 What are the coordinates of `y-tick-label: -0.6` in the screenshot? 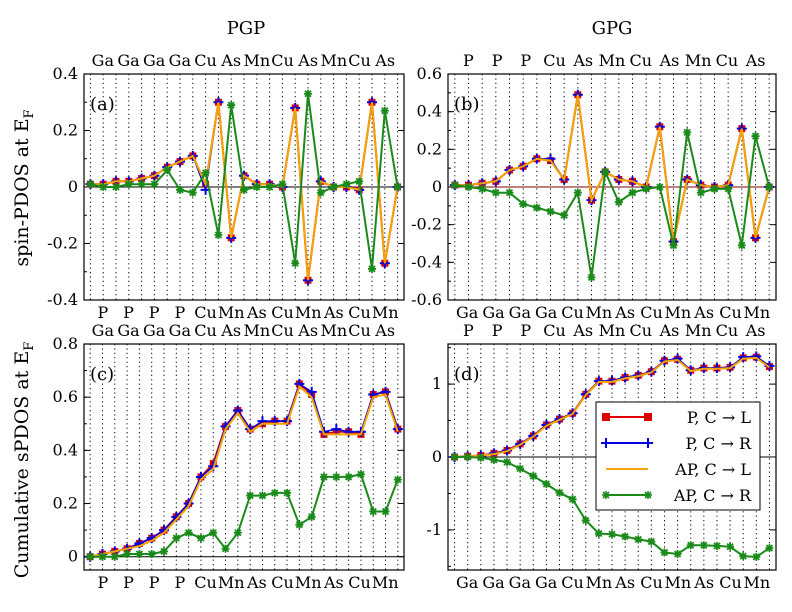 It's located at (426, 299).